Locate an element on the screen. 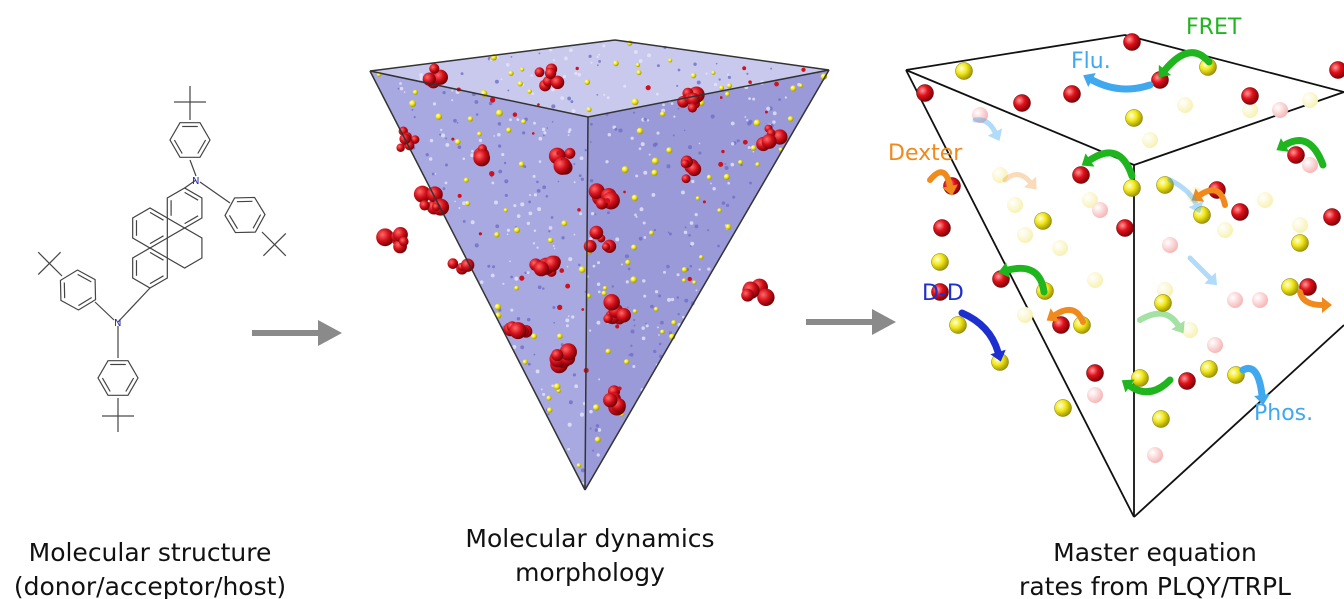 This screenshot has height=599, width=1344. cube-top-face is located at coordinates (599, 78).